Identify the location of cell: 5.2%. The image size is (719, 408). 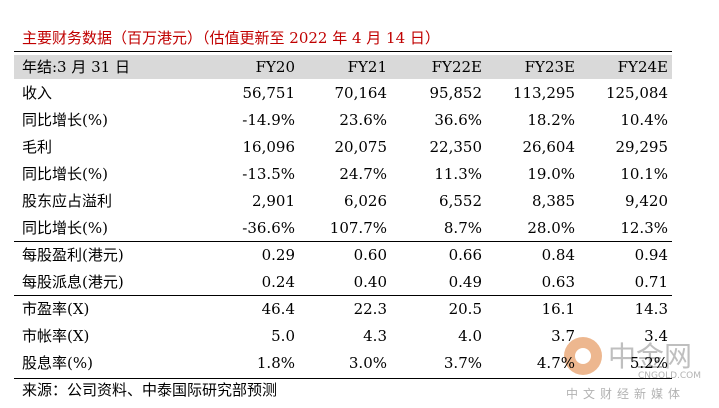
(648, 363).